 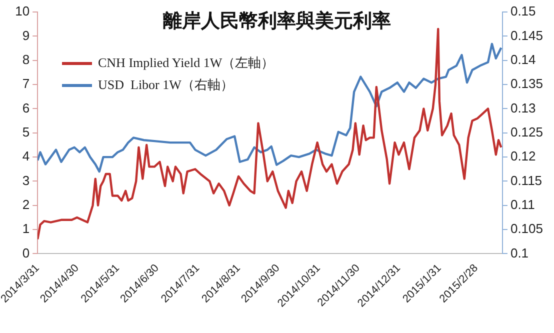 I want to click on y2-tick-label: 0.12, so click(x=523, y=156).